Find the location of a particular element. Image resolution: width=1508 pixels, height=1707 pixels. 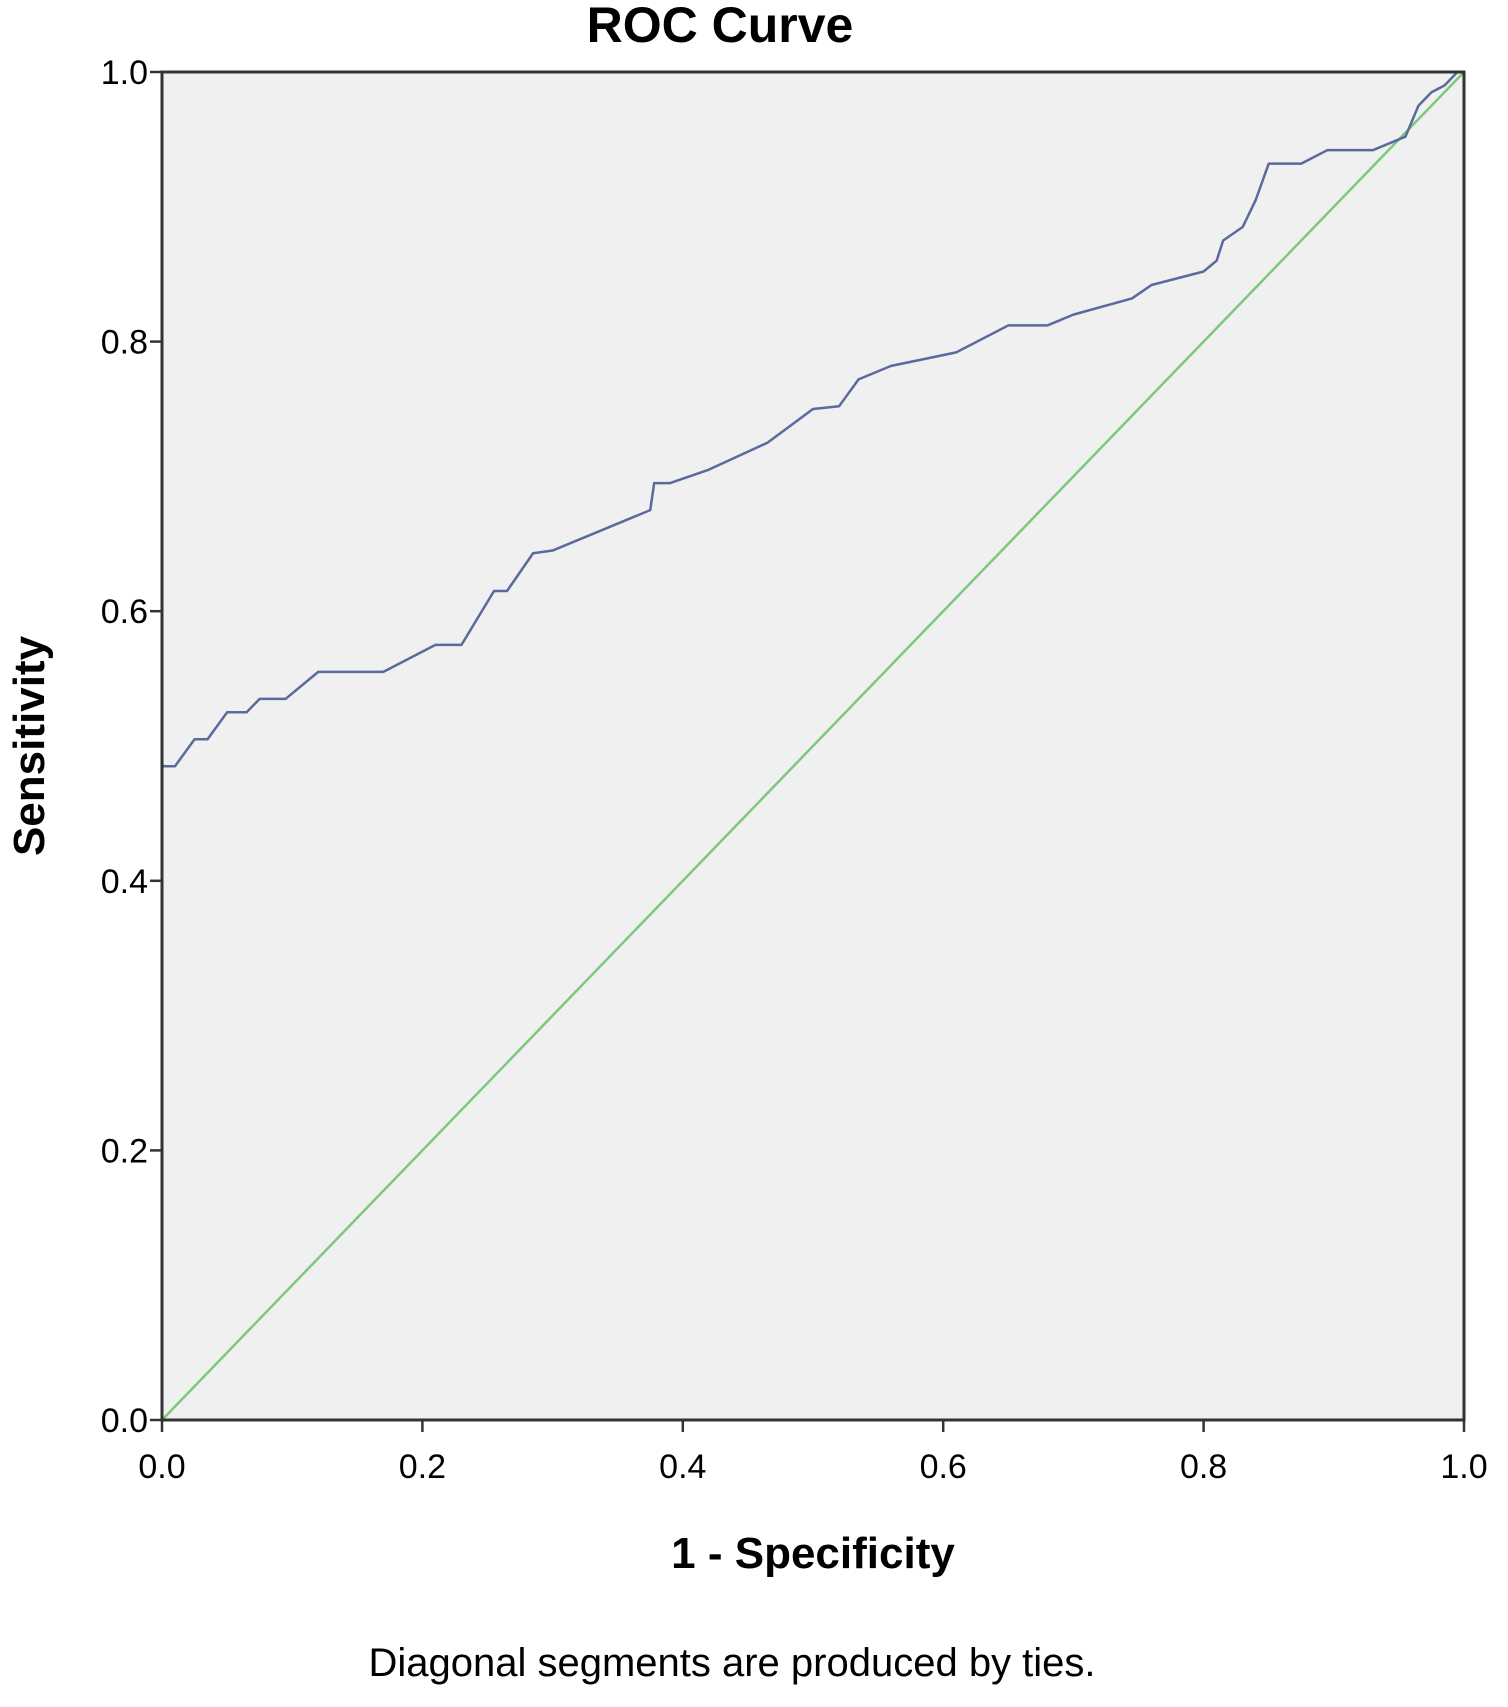

chart-title: ROC Curve is located at coordinates (720, 26).